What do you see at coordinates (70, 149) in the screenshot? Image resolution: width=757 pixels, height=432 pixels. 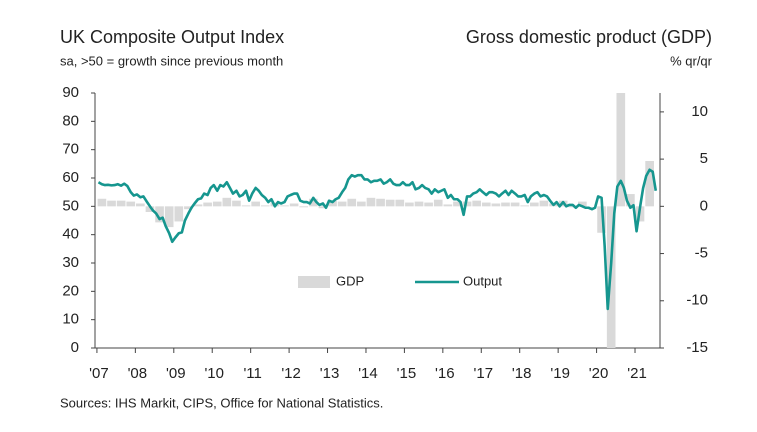 I see `y-tick-label: 70` at bounding box center [70, 149].